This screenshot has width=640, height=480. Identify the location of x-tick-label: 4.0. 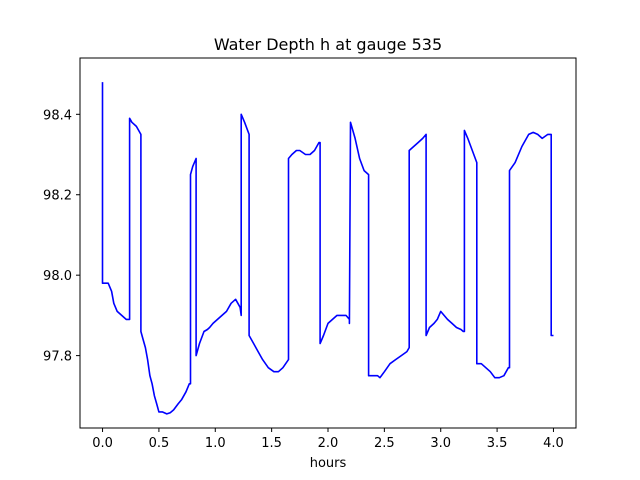
(553, 443).